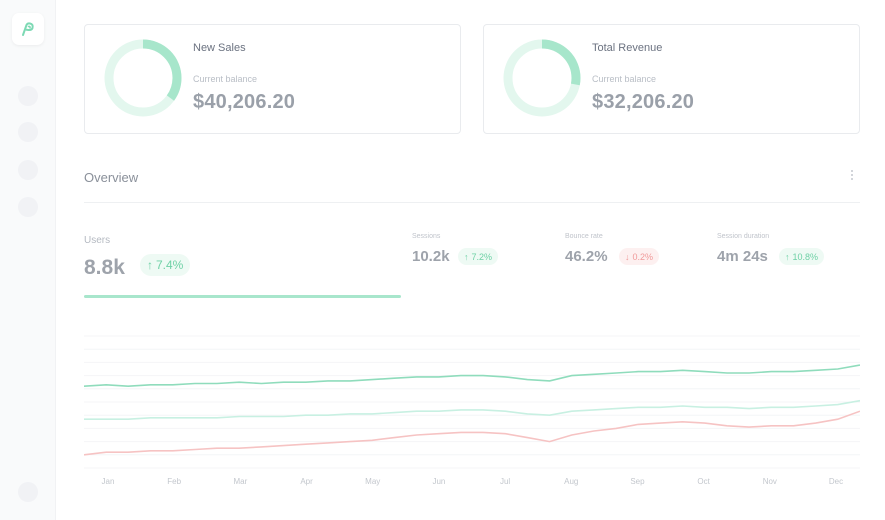  Describe the element at coordinates (165, 265) in the screenshot. I see `users-change-badge: ↑ 7.4%` at that location.